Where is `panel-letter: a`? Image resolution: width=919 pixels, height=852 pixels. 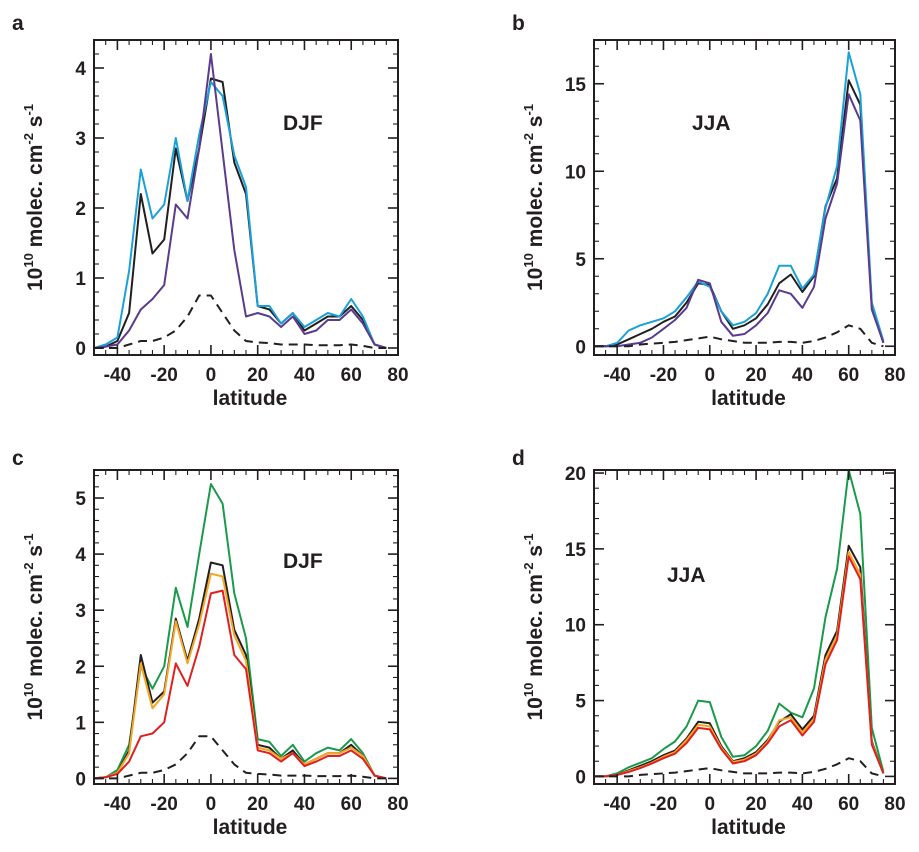 panel-letter: a is located at coordinates (18, 23).